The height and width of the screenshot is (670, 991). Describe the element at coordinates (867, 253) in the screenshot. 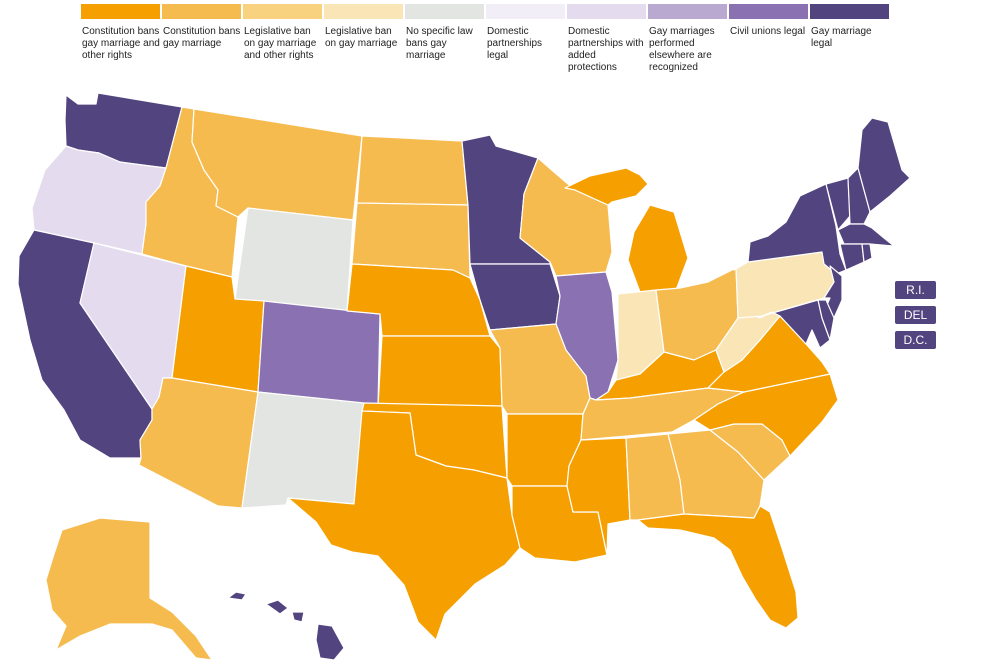

I see `state-rhode-island` at that location.